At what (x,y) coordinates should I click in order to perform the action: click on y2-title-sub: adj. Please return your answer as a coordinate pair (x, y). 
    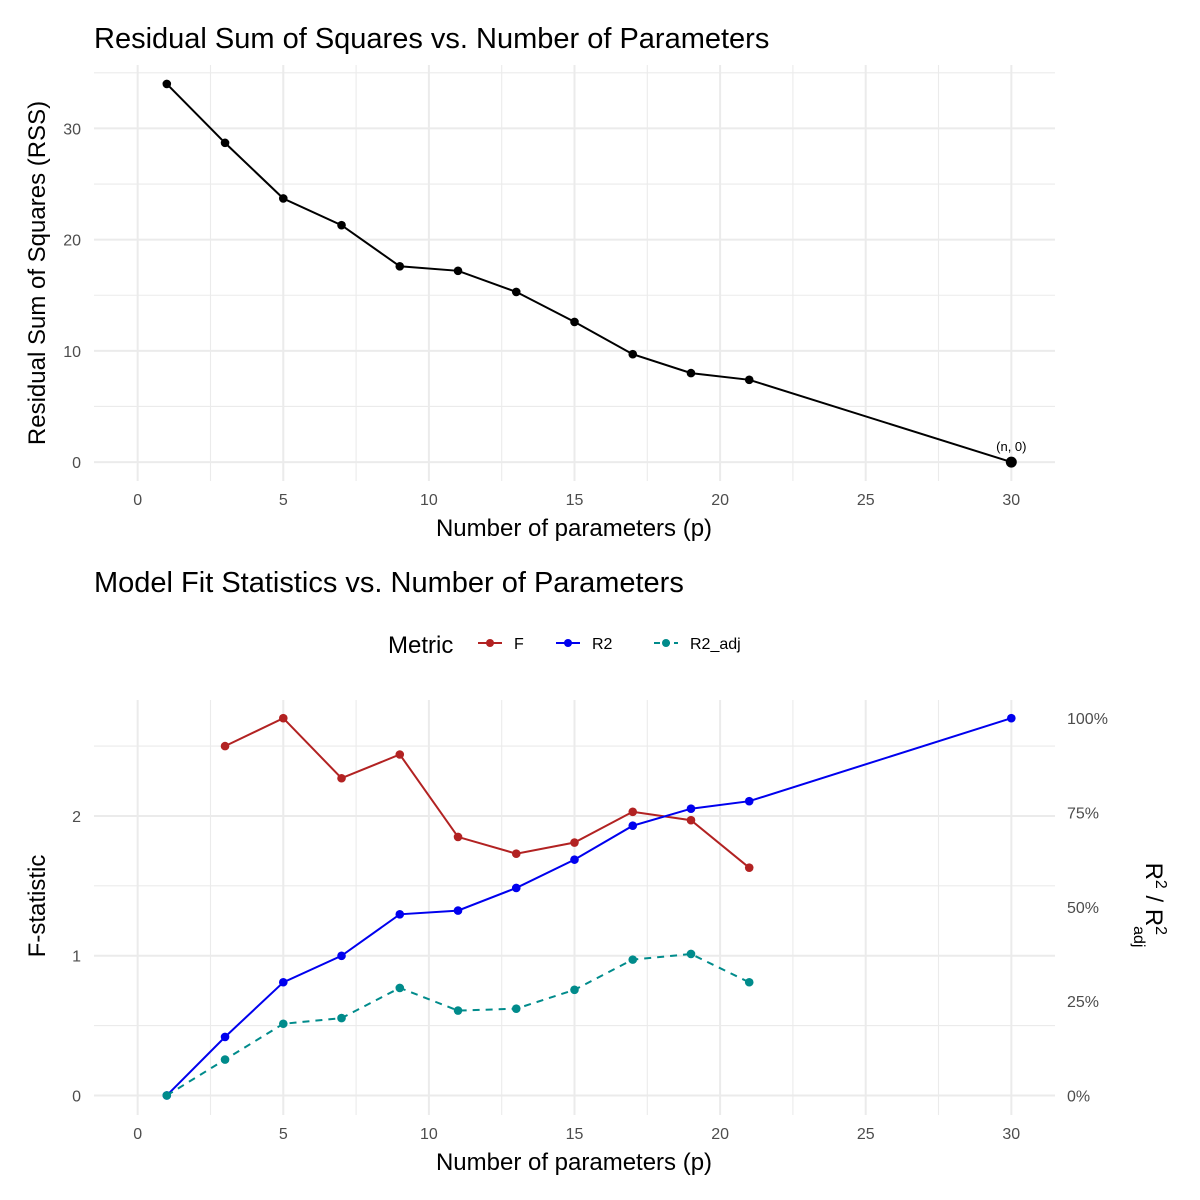
    Looking at the image, I should click on (1138, 936).